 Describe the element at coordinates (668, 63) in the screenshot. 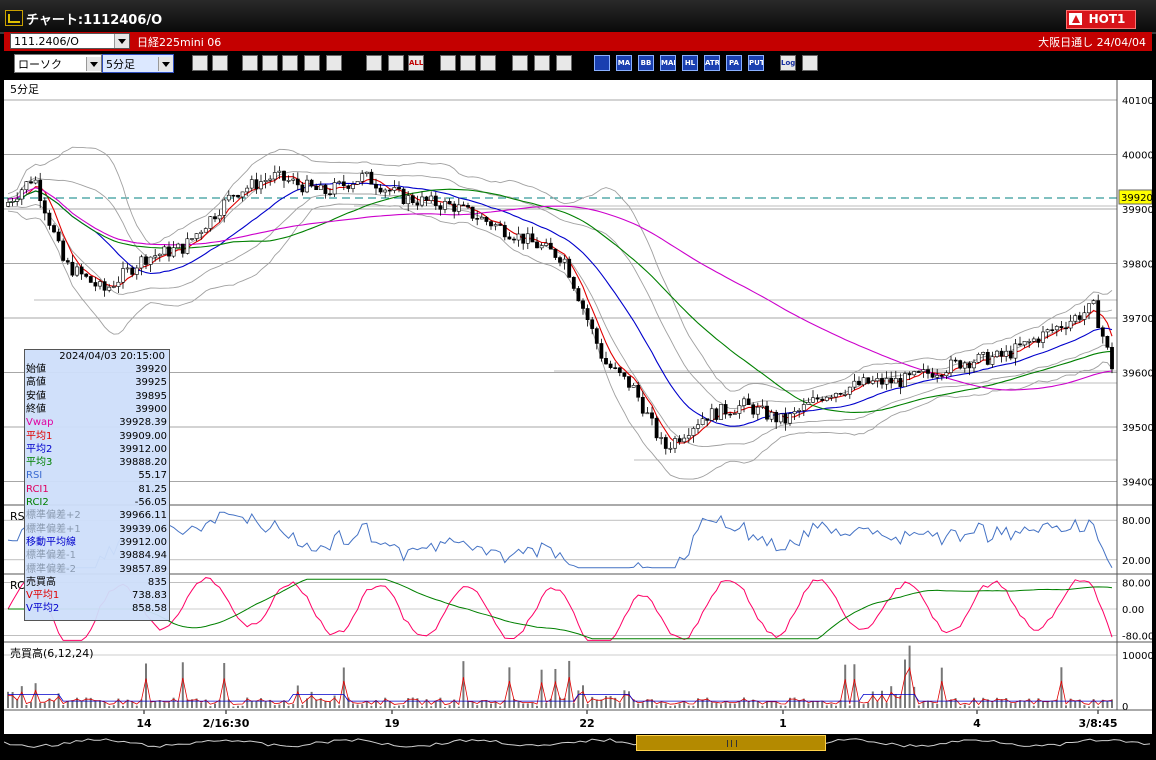

I see `mae-button: MAE` at that location.